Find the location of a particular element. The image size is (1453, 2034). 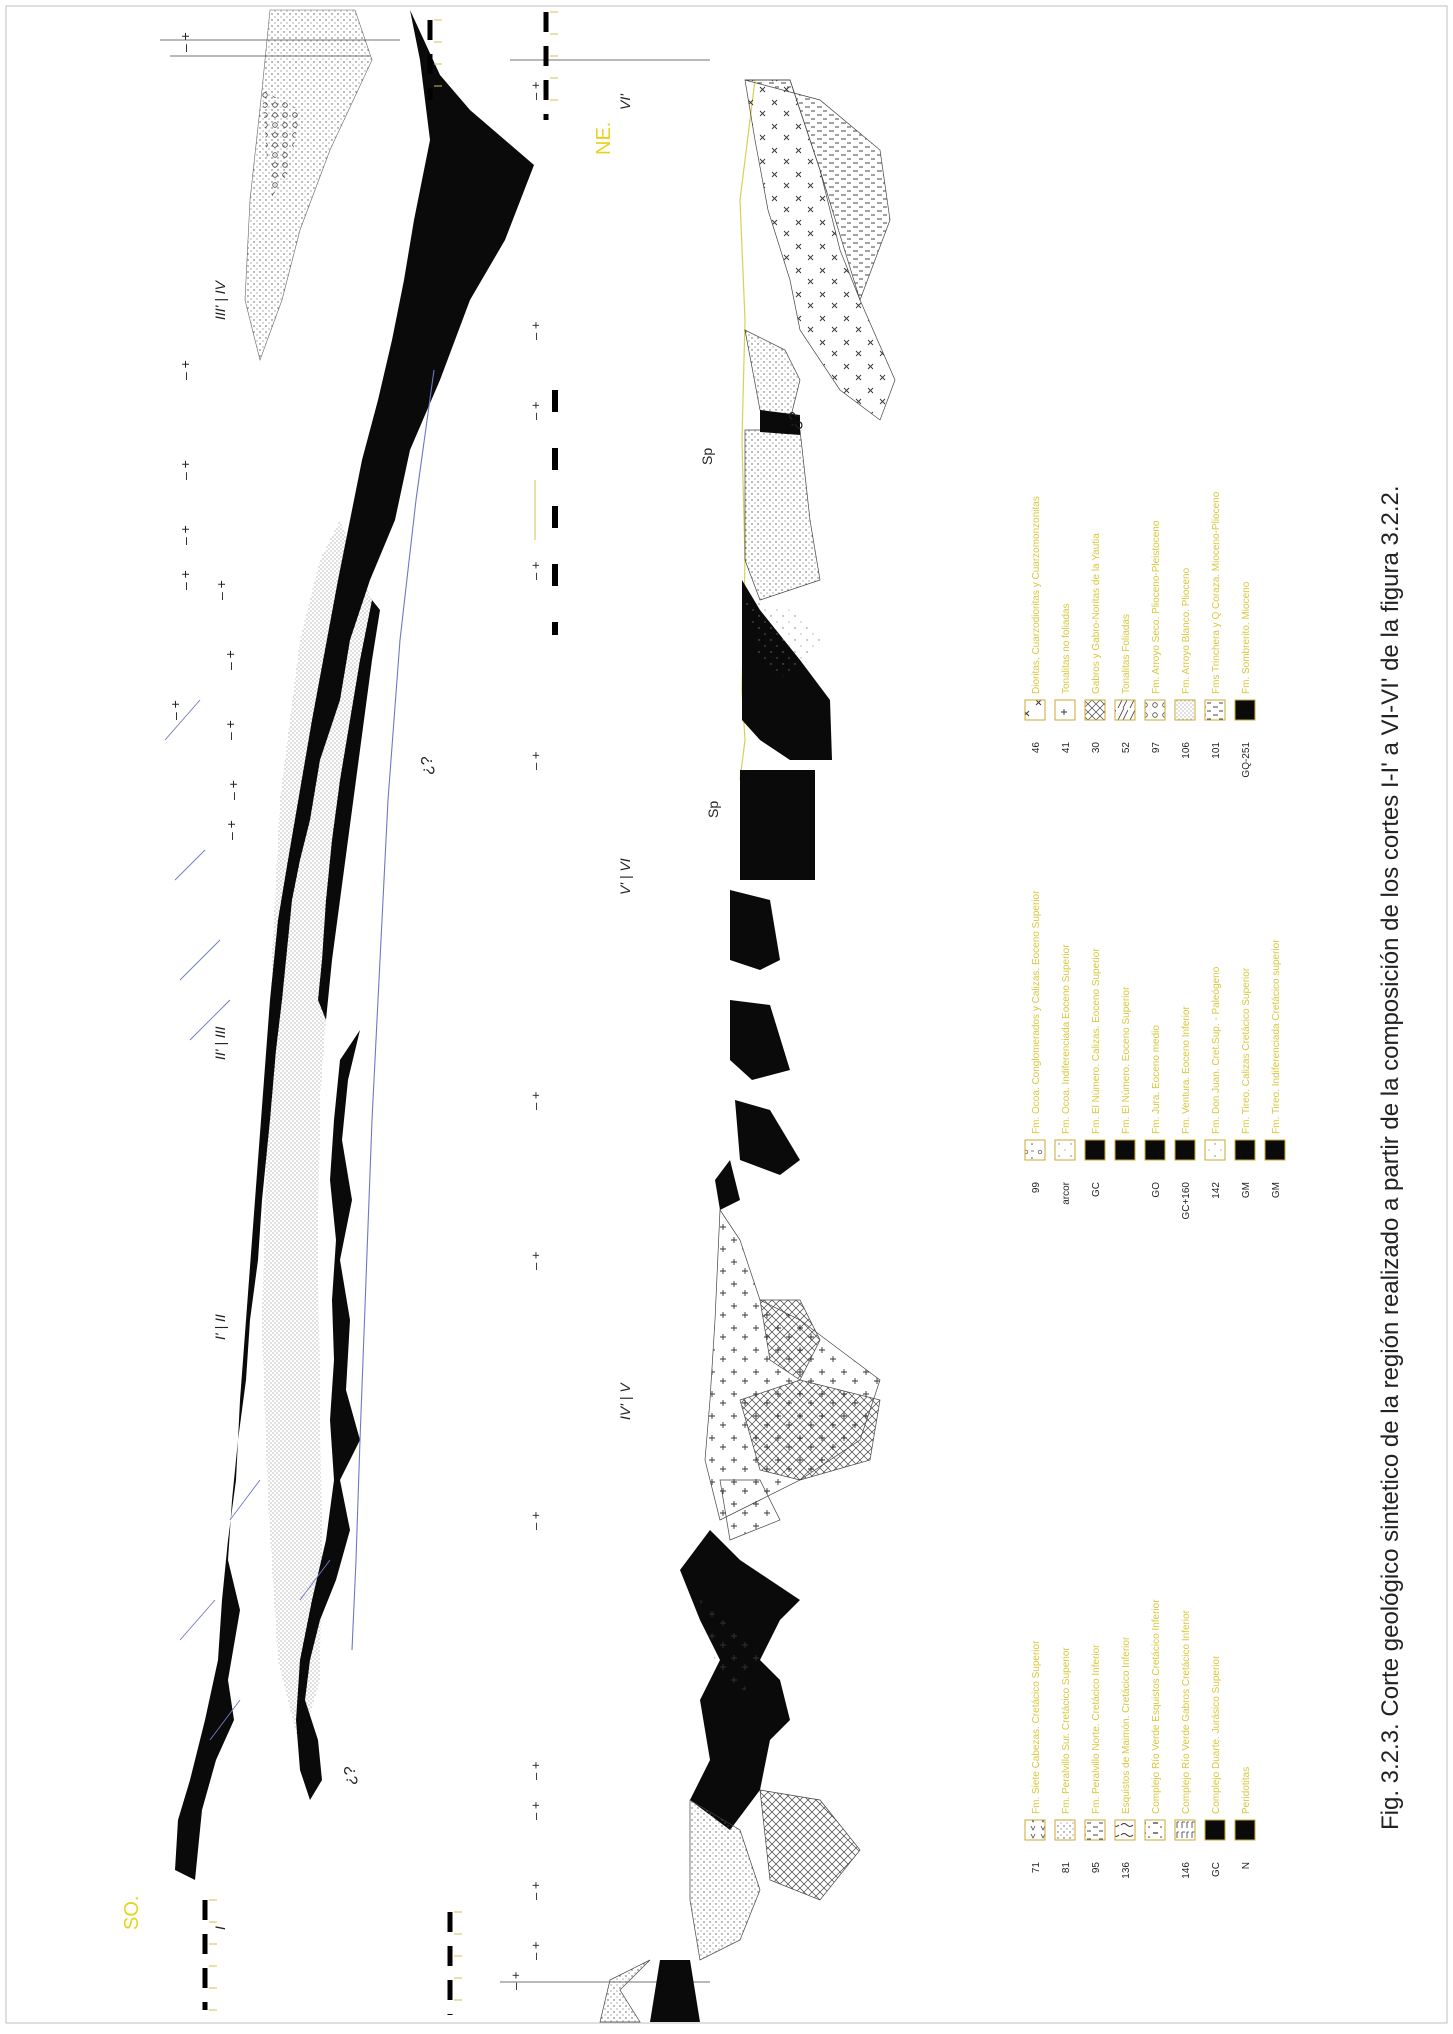

section-mark-label: I' | II is located at coordinates (220, 1327).